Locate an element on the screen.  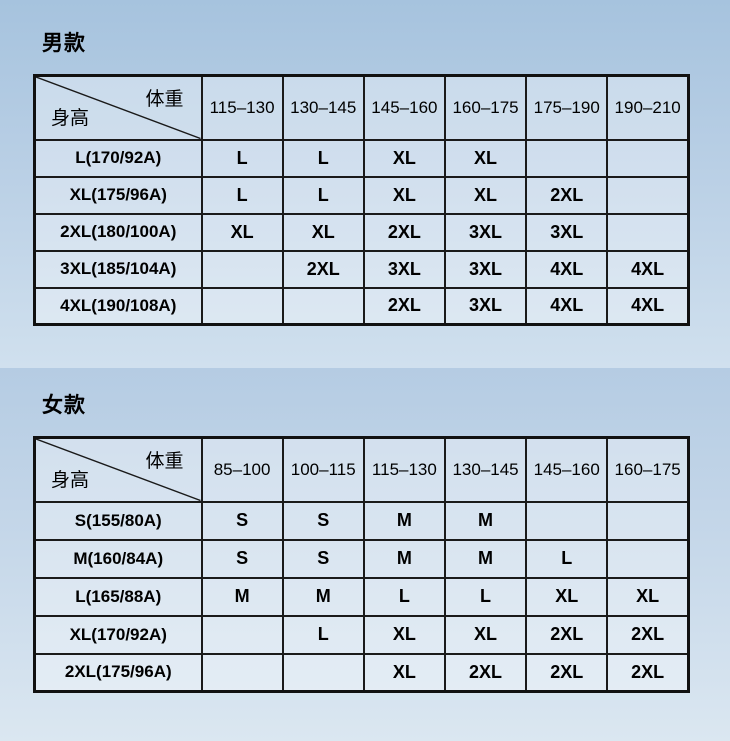
table-row: XL(175/96A) L L XL XL 2XL is located at coordinates (361, 195).